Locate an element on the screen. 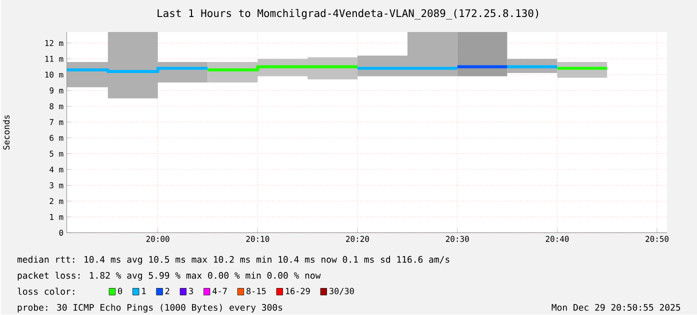 This screenshot has height=315, width=697. text: median rtt: 10.4 ms avg 10.5 ms max 10.2 ms min 10.4 ms now 0.1 ms sd 116.6 am/s is located at coordinates (233, 260).